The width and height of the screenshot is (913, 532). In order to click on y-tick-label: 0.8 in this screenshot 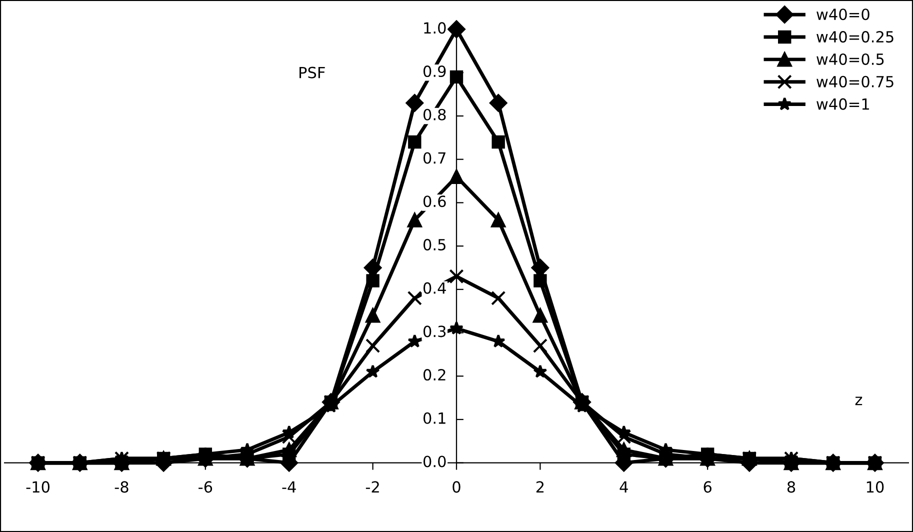, I will do `click(434, 114)`.